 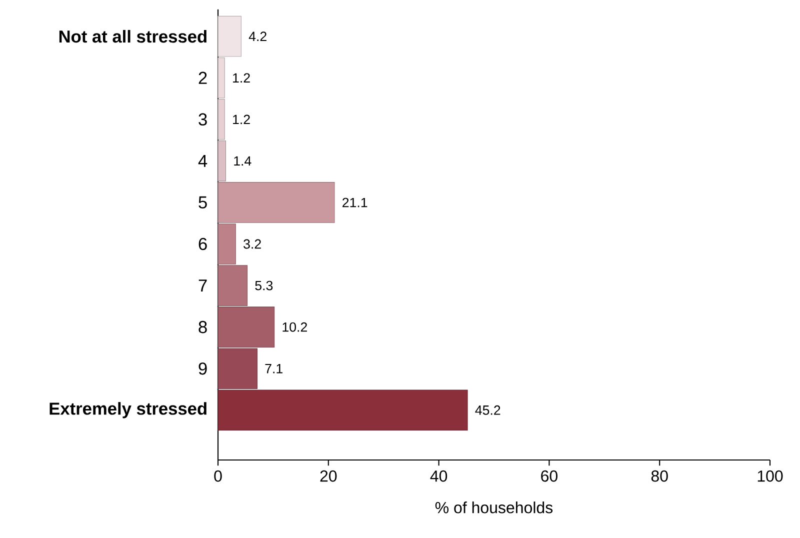 What do you see at coordinates (202, 286) in the screenshot?
I see `y-tick-label: 7` at bounding box center [202, 286].